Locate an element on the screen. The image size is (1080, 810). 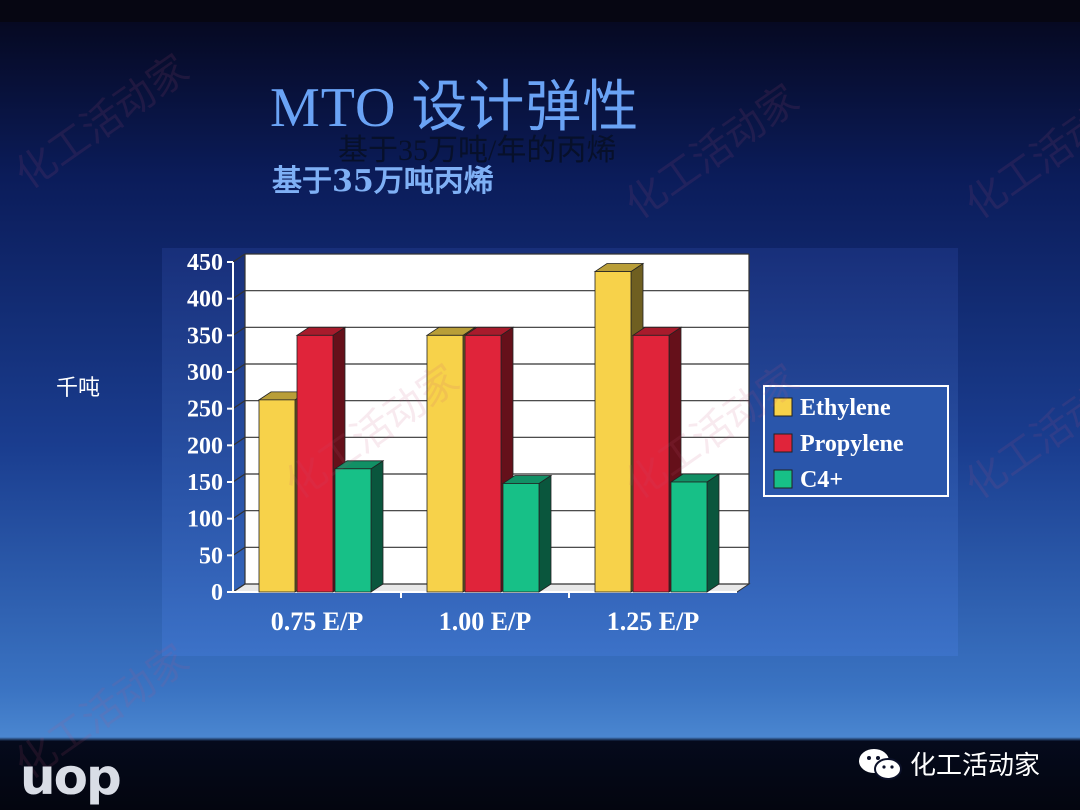
brand-name: 化工活动家 is located at coordinates (975, 766).